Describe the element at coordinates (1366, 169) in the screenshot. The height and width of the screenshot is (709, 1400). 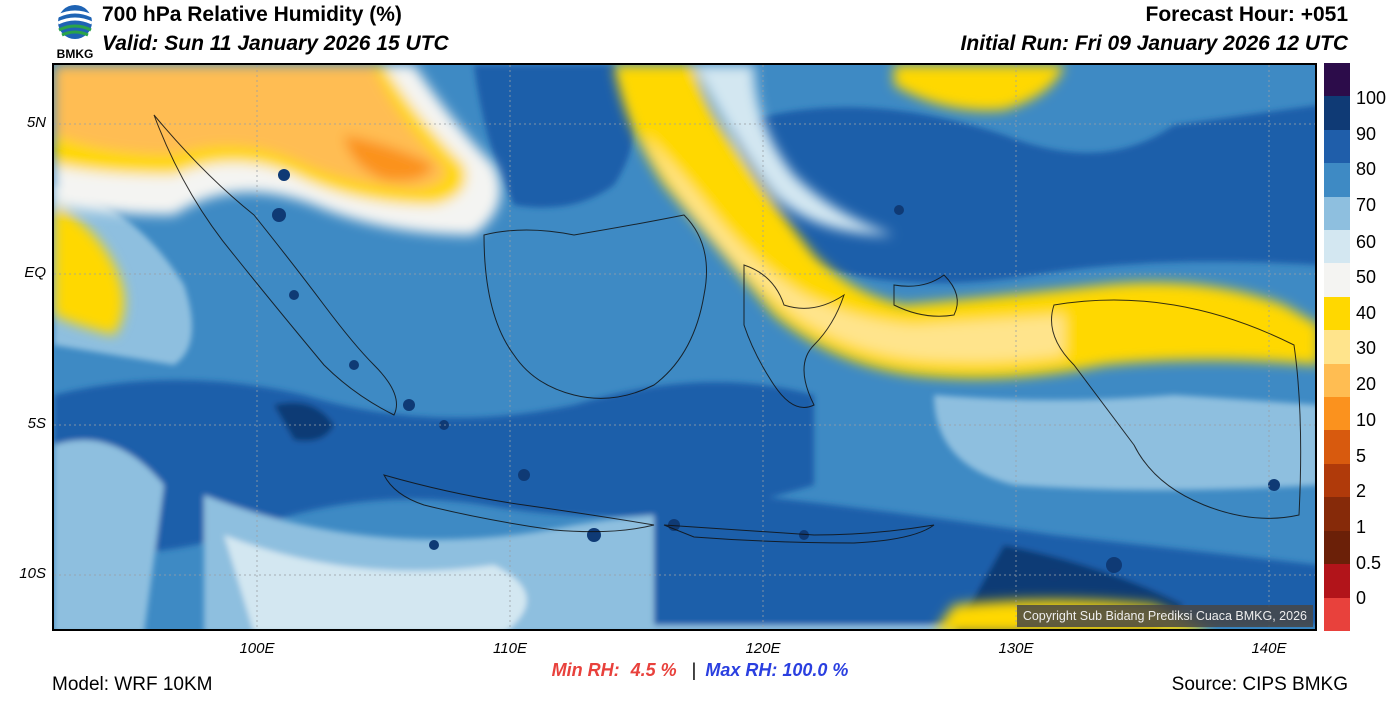
I see `colorbar-label: 80` at that location.